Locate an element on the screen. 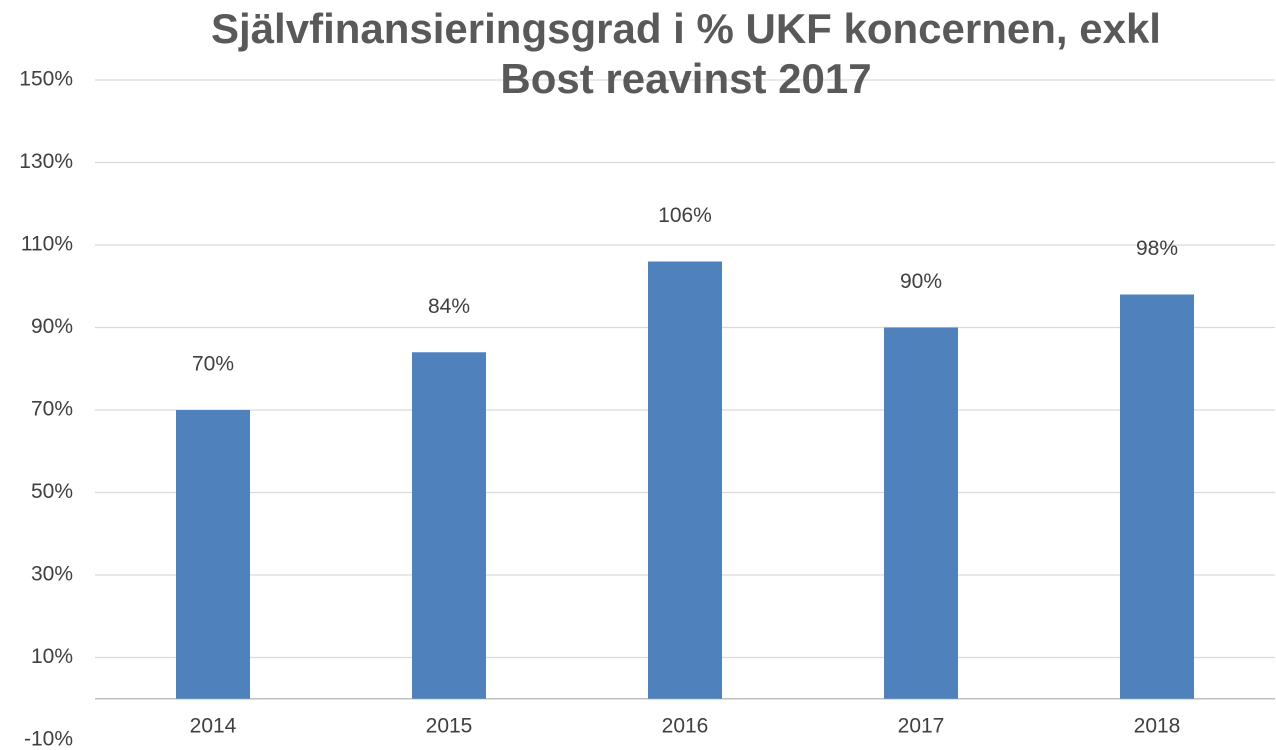 This screenshot has width=1276, height=750. data-label: 98% is located at coordinates (1157, 248).